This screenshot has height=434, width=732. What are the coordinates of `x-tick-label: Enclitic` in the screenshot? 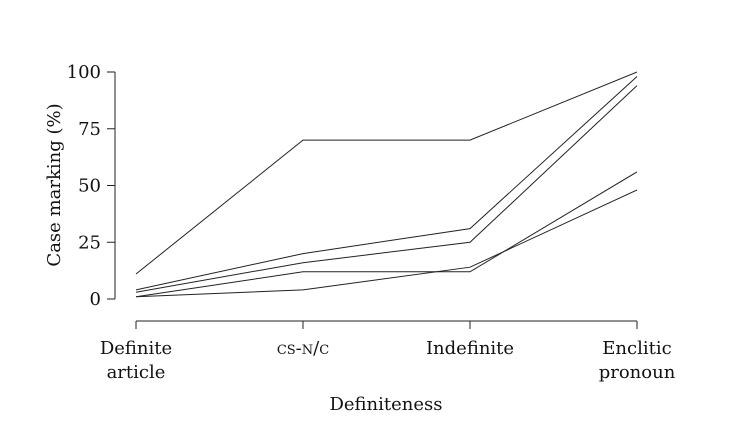 It's located at (636, 348).